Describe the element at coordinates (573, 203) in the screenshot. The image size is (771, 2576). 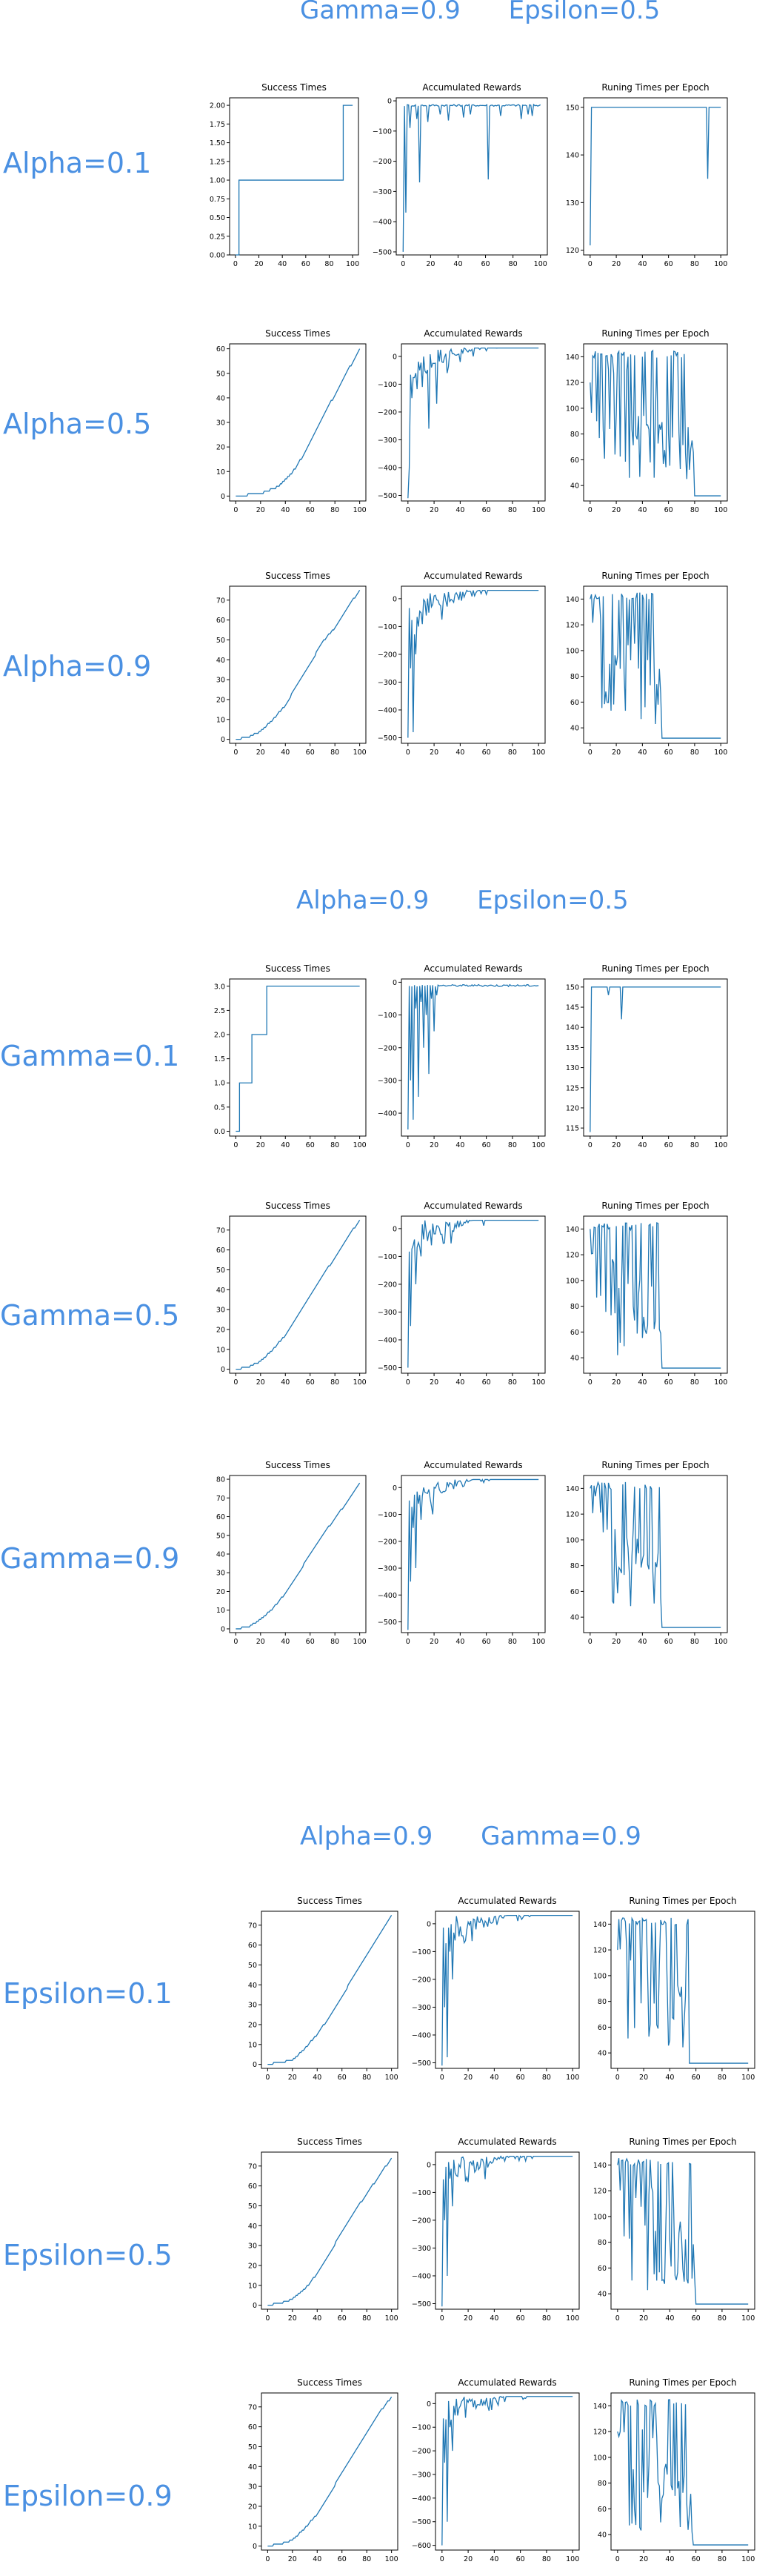
I see `y-tick-label: 130` at that location.